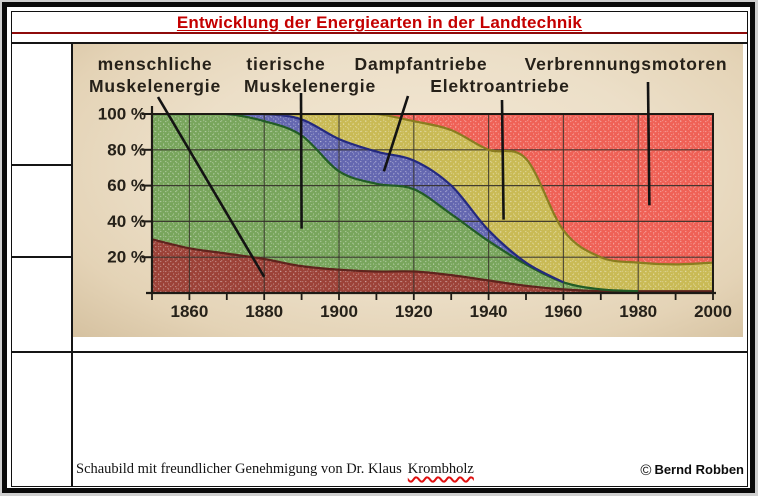 The image size is (758, 496). Describe the element at coordinates (638, 311) in the screenshot. I see `x-tick-label: 1980` at that location.